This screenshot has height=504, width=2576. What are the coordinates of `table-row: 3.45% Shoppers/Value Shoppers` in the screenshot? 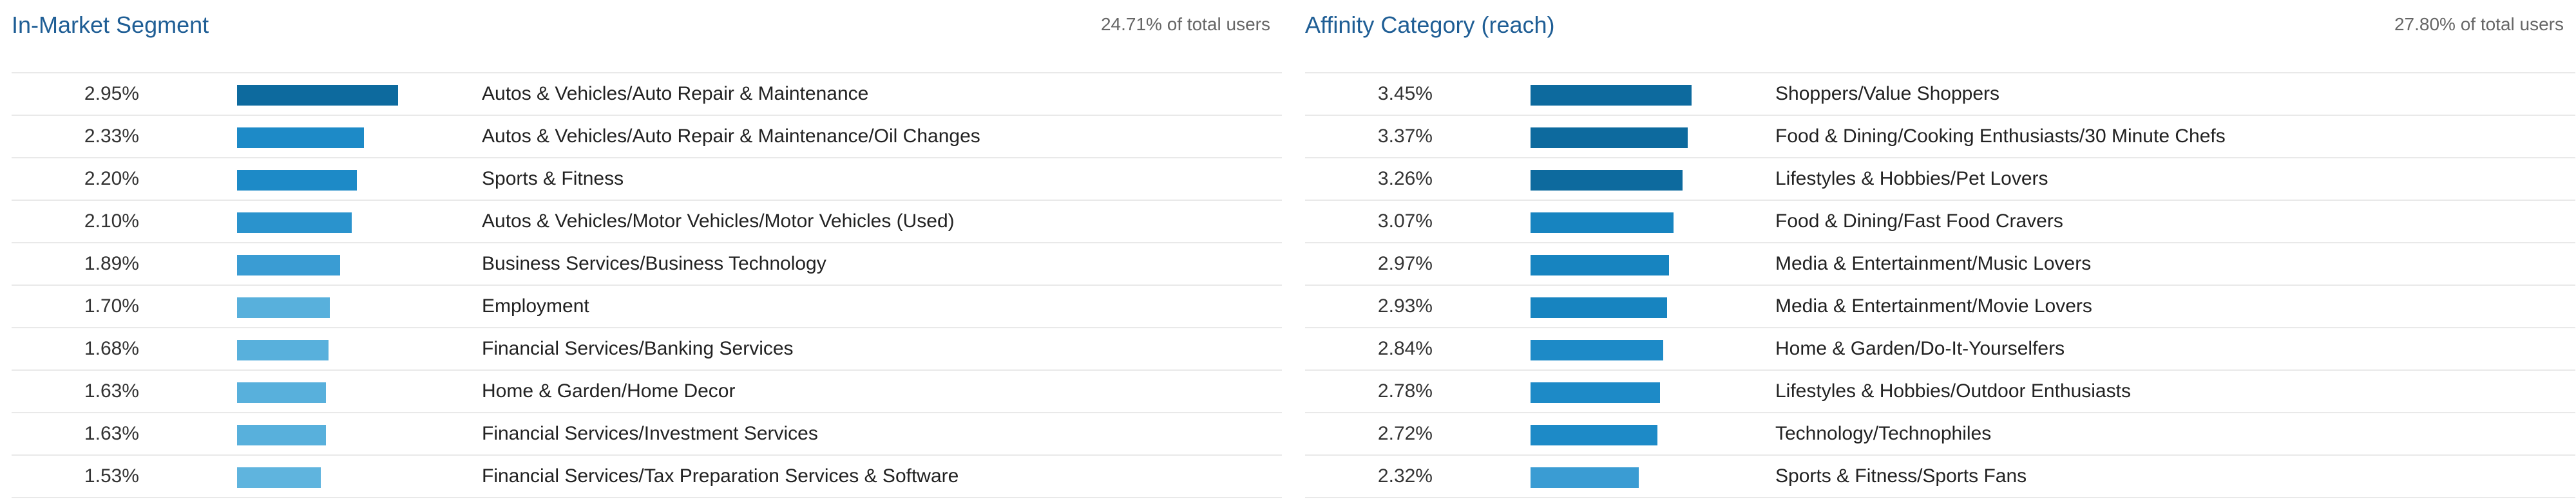 It's located at (1940, 94).